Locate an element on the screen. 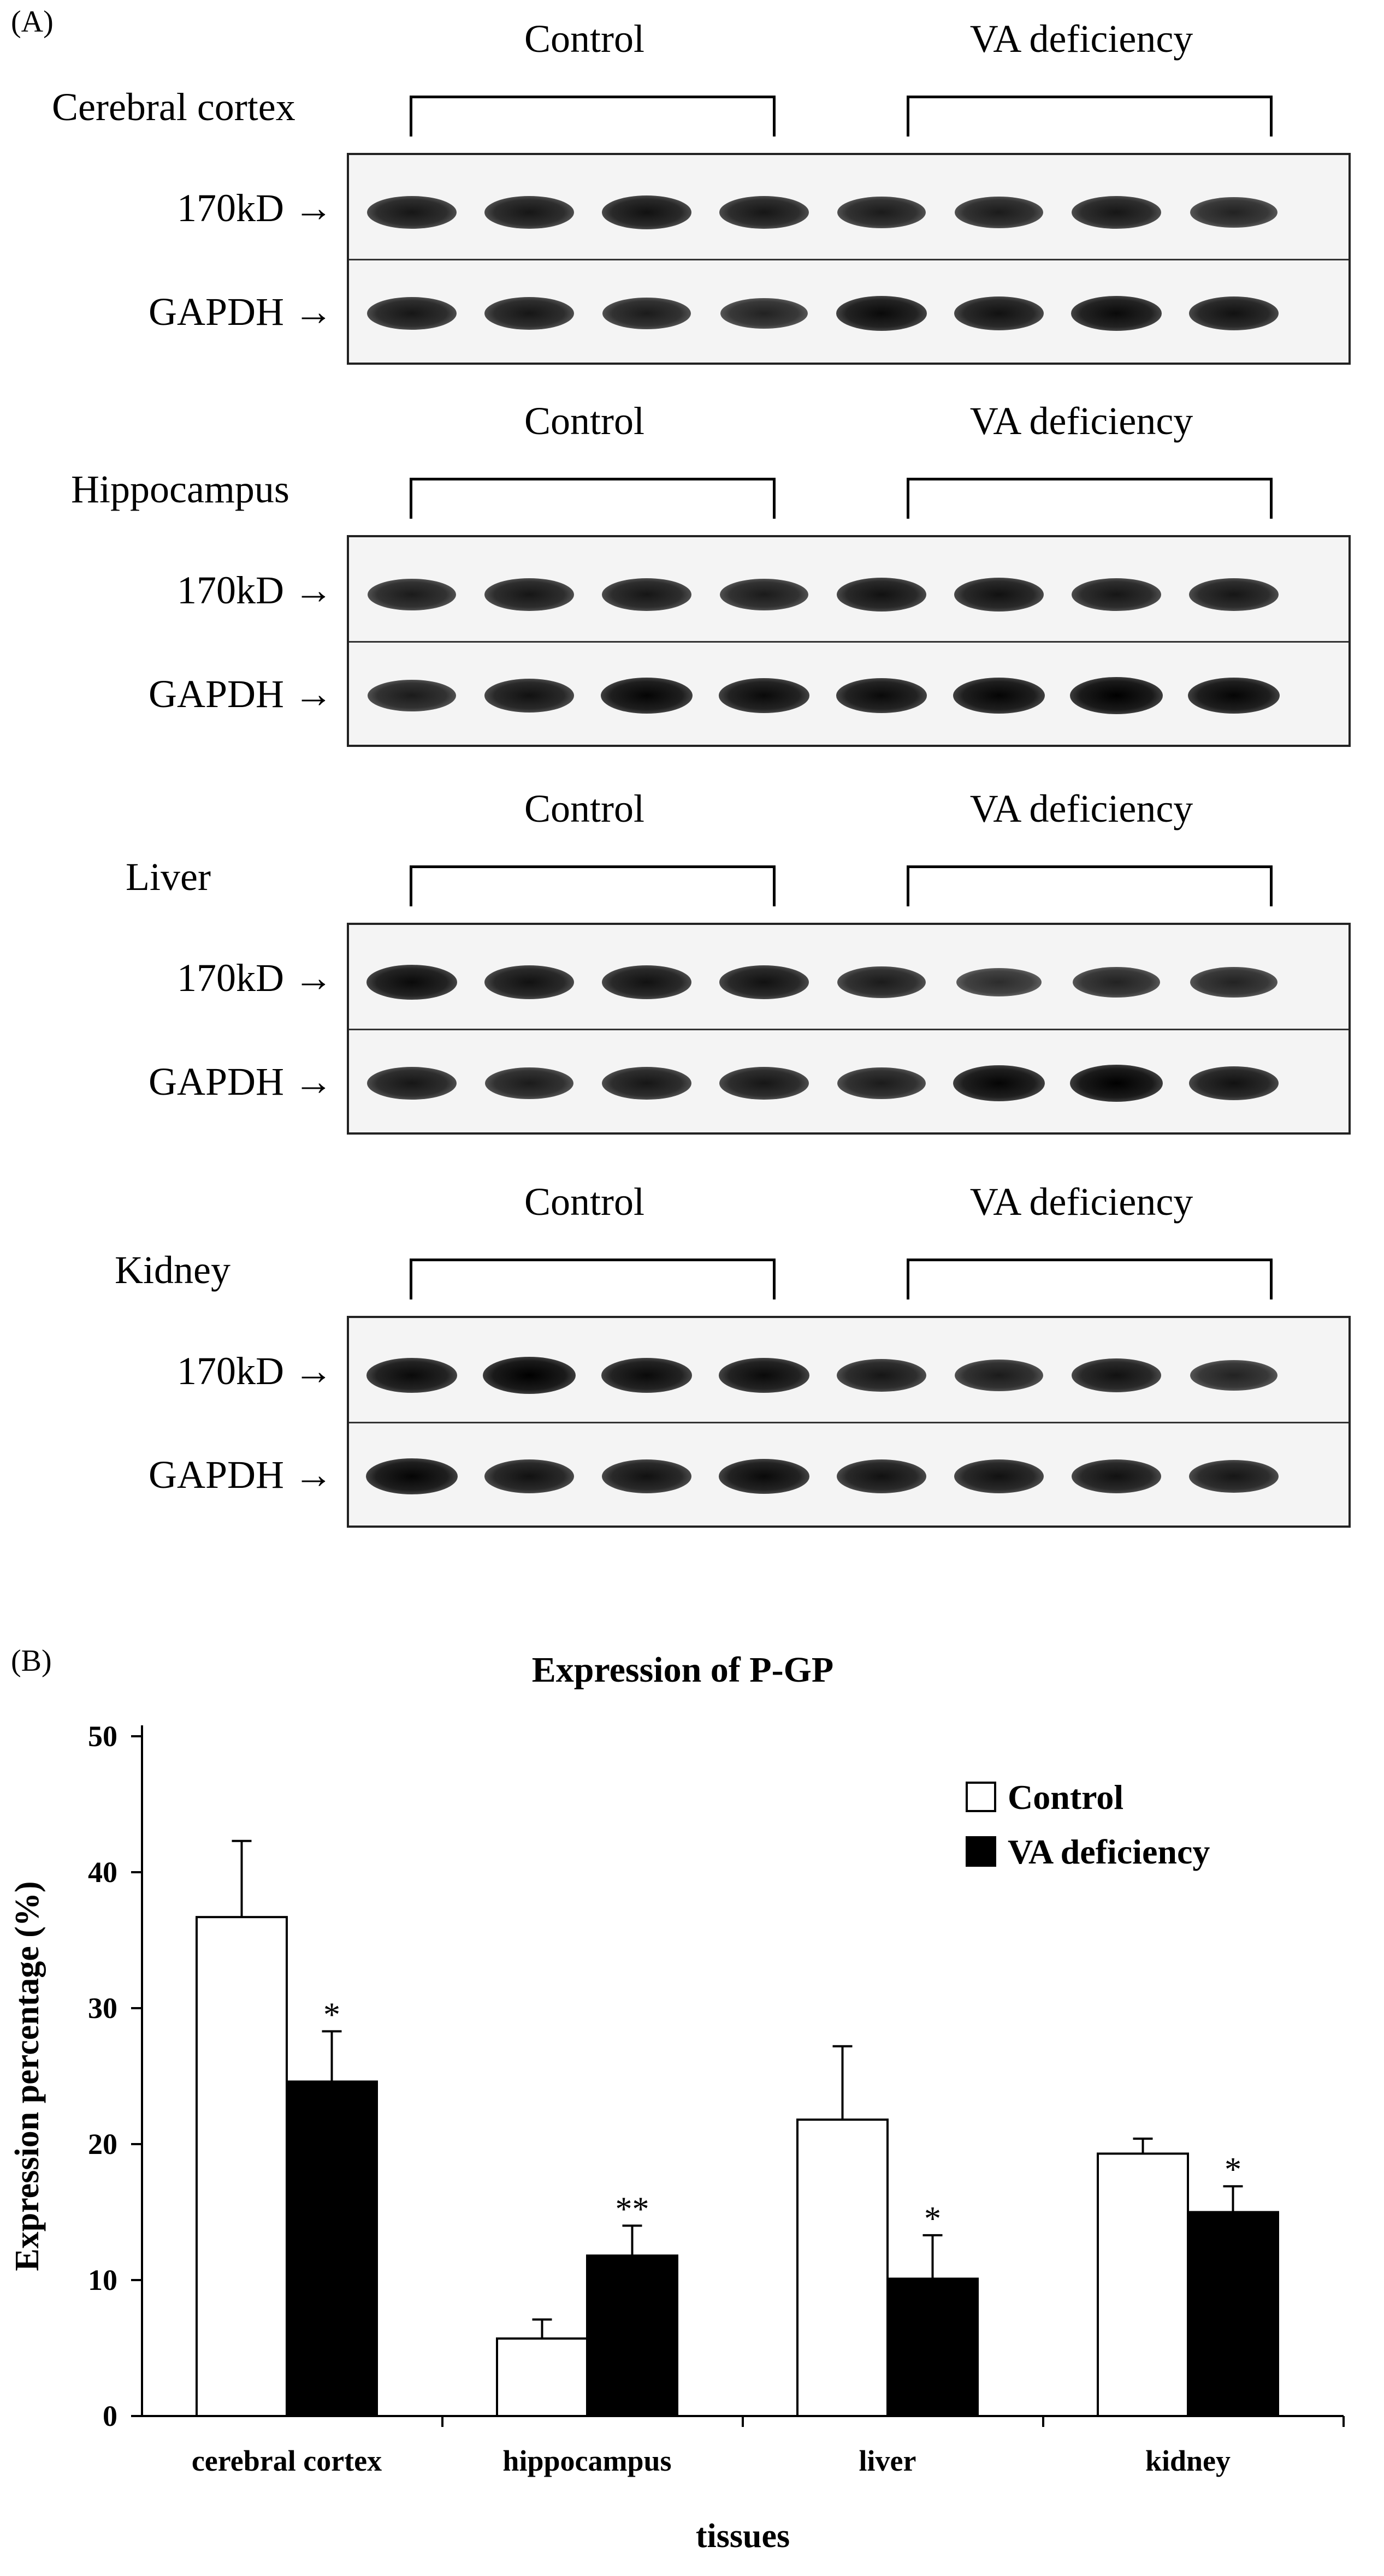 This screenshot has width=1384, height=2576. panel-a-label: (A) is located at coordinates (32, 22).